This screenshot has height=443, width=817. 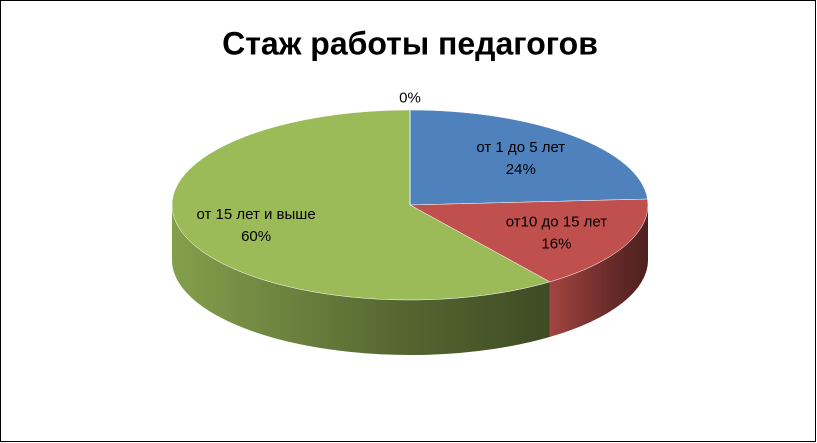 What do you see at coordinates (556, 221) in the screenshot?
I see `slice-category-label: от10 до 15 лет` at bounding box center [556, 221].